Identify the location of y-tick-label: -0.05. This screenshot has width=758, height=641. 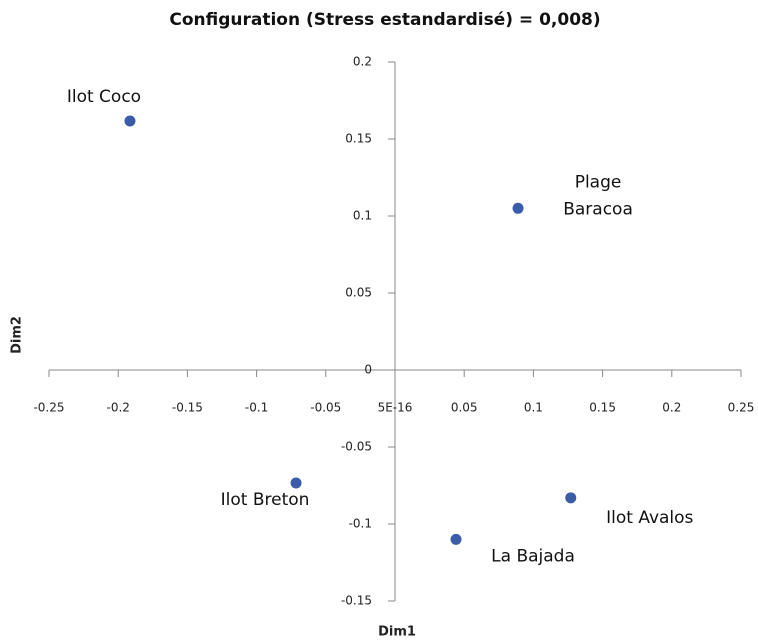
(356, 447).